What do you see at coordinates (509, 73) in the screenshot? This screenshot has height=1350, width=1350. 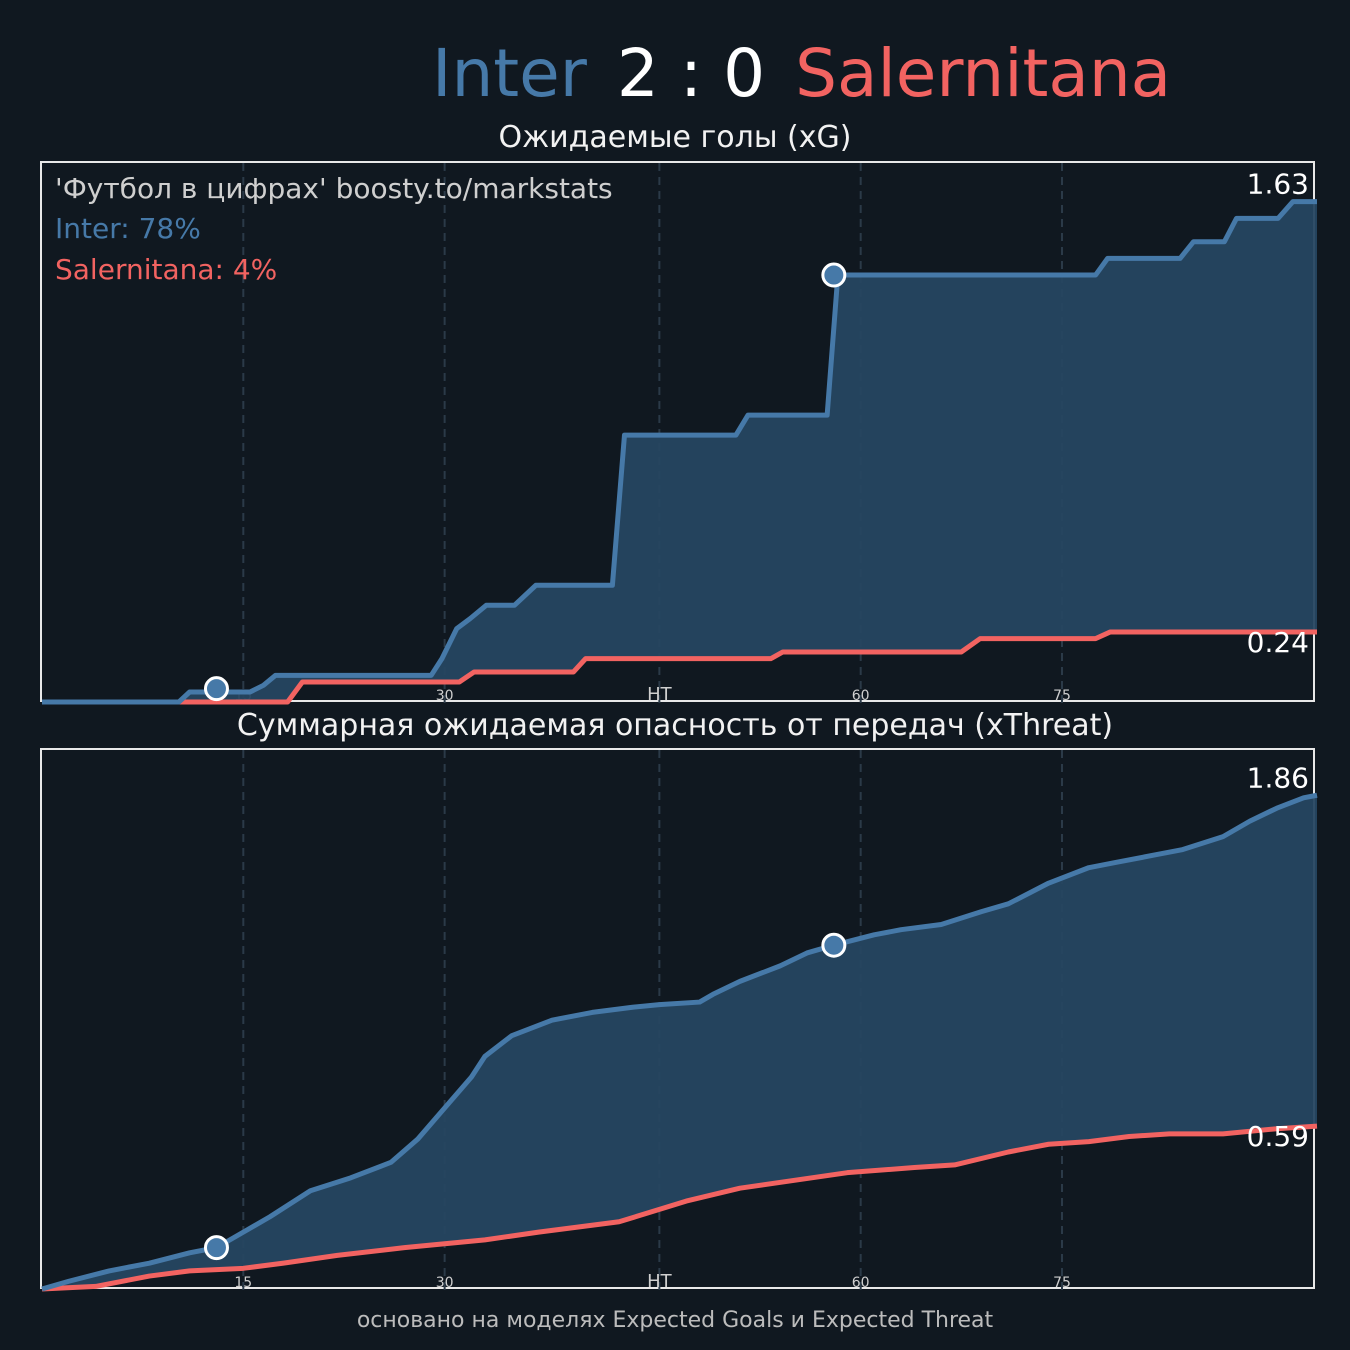 I see `home-team-name: Inter` at bounding box center [509, 73].